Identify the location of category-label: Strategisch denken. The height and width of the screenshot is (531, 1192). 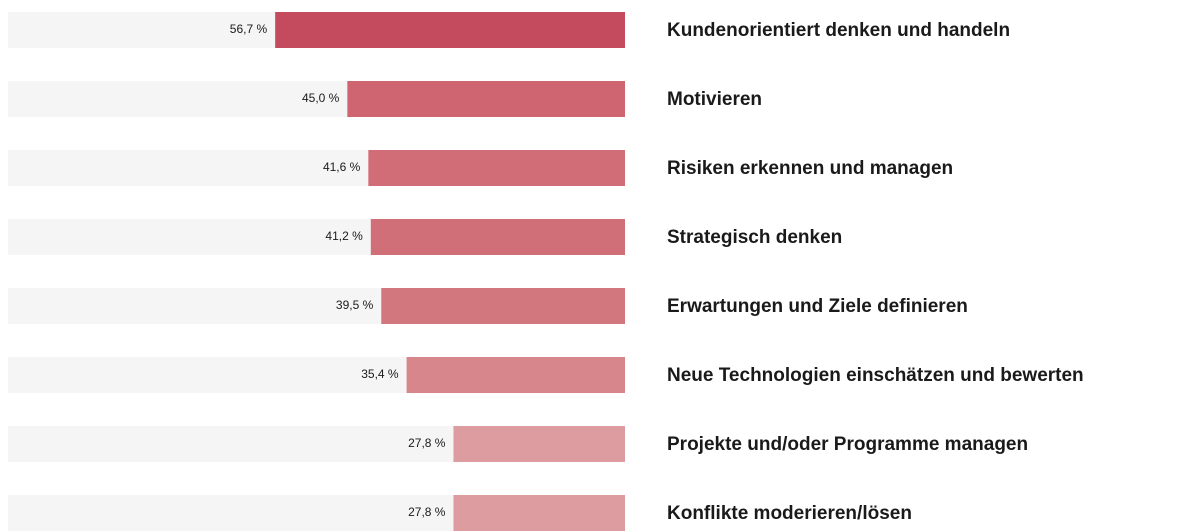
(754, 237).